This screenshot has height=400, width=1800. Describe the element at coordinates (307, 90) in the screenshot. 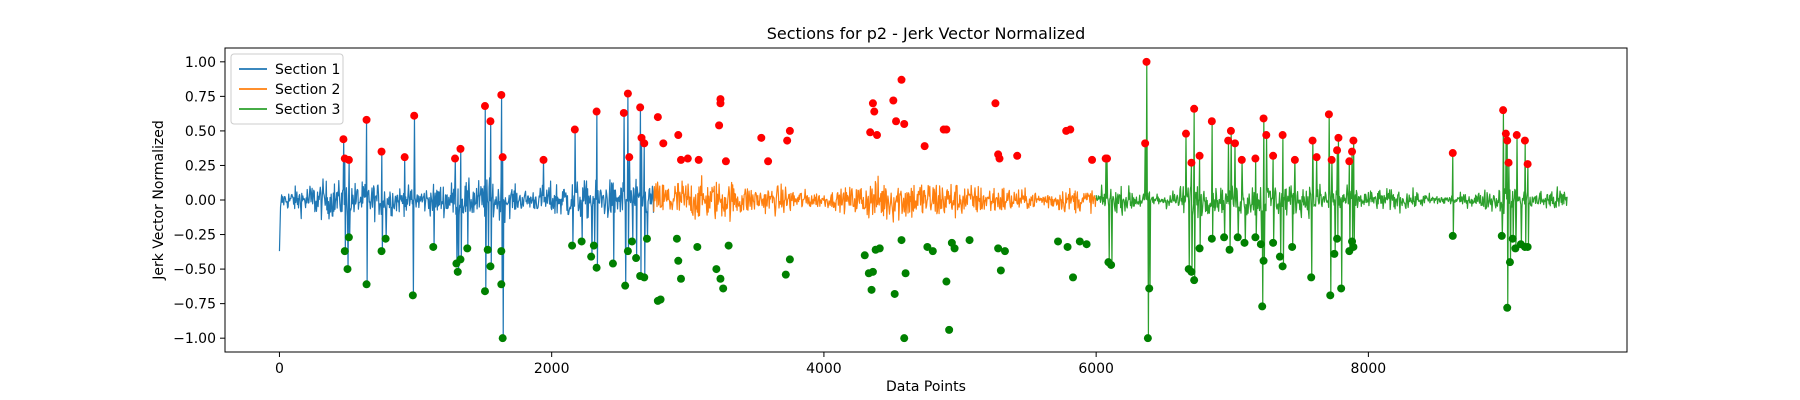

I see `legend-entry-label: Section 2` at that location.